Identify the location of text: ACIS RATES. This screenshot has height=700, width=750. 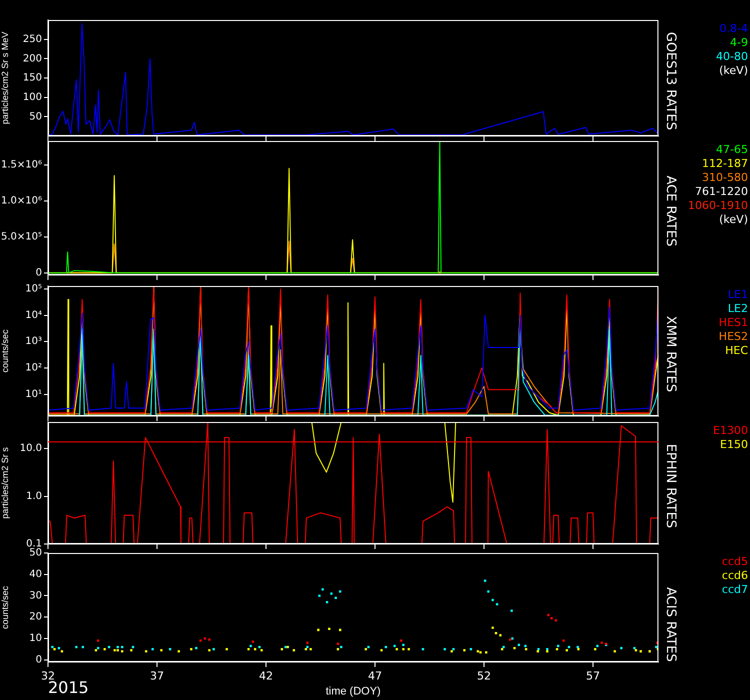
(670, 624).